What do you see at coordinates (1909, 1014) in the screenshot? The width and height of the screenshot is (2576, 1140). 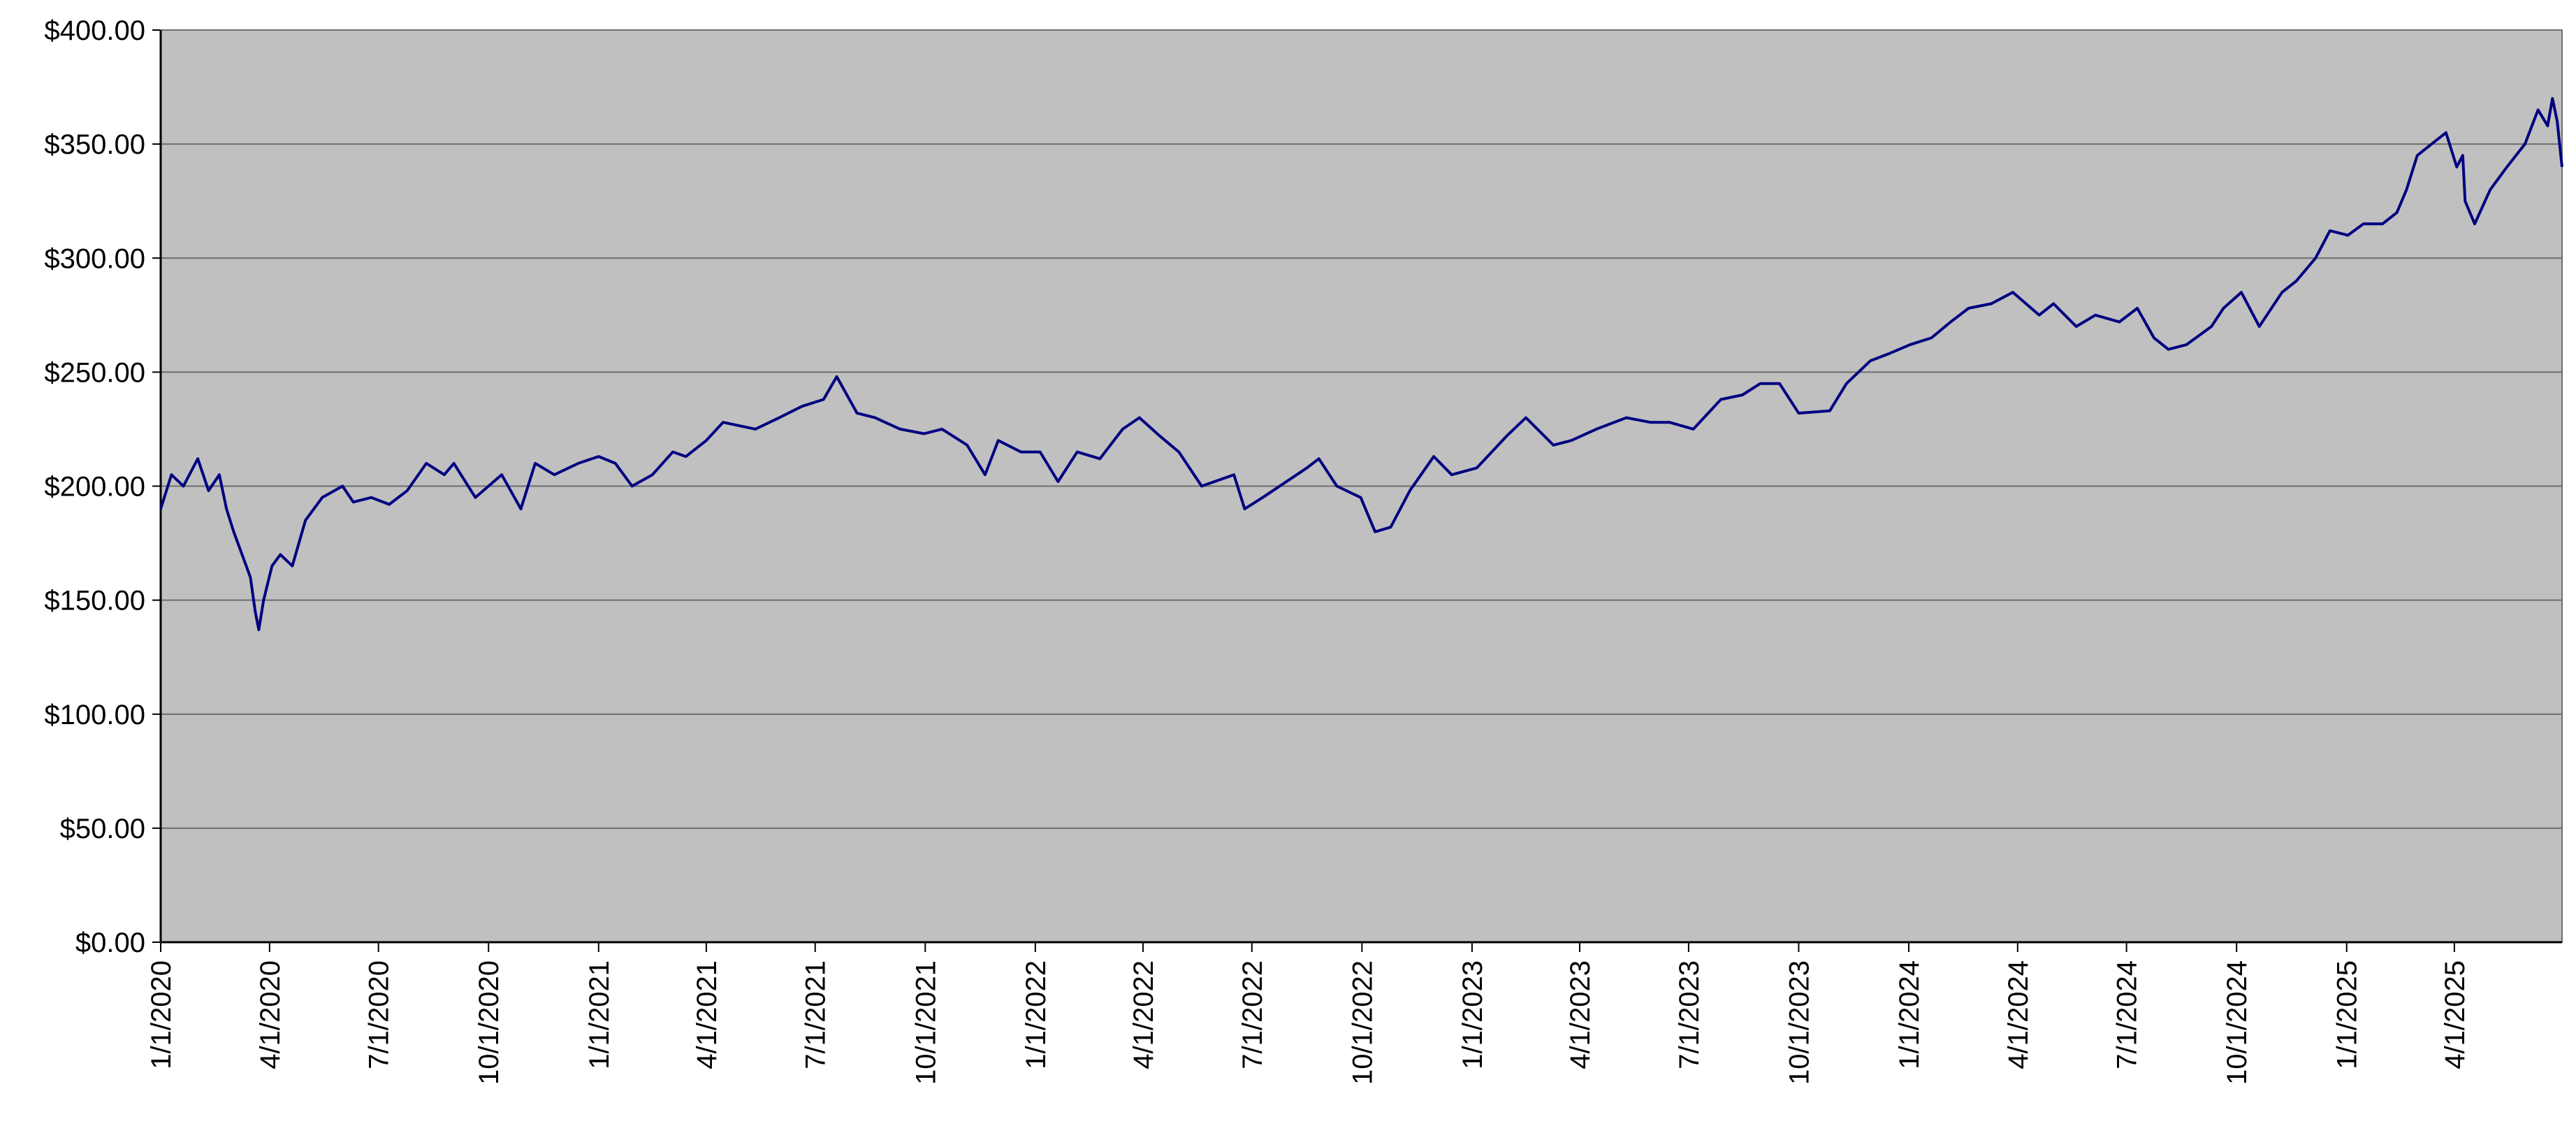 I see `x-tick-label: 1/1/2024` at bounding box center [1909, 1014].